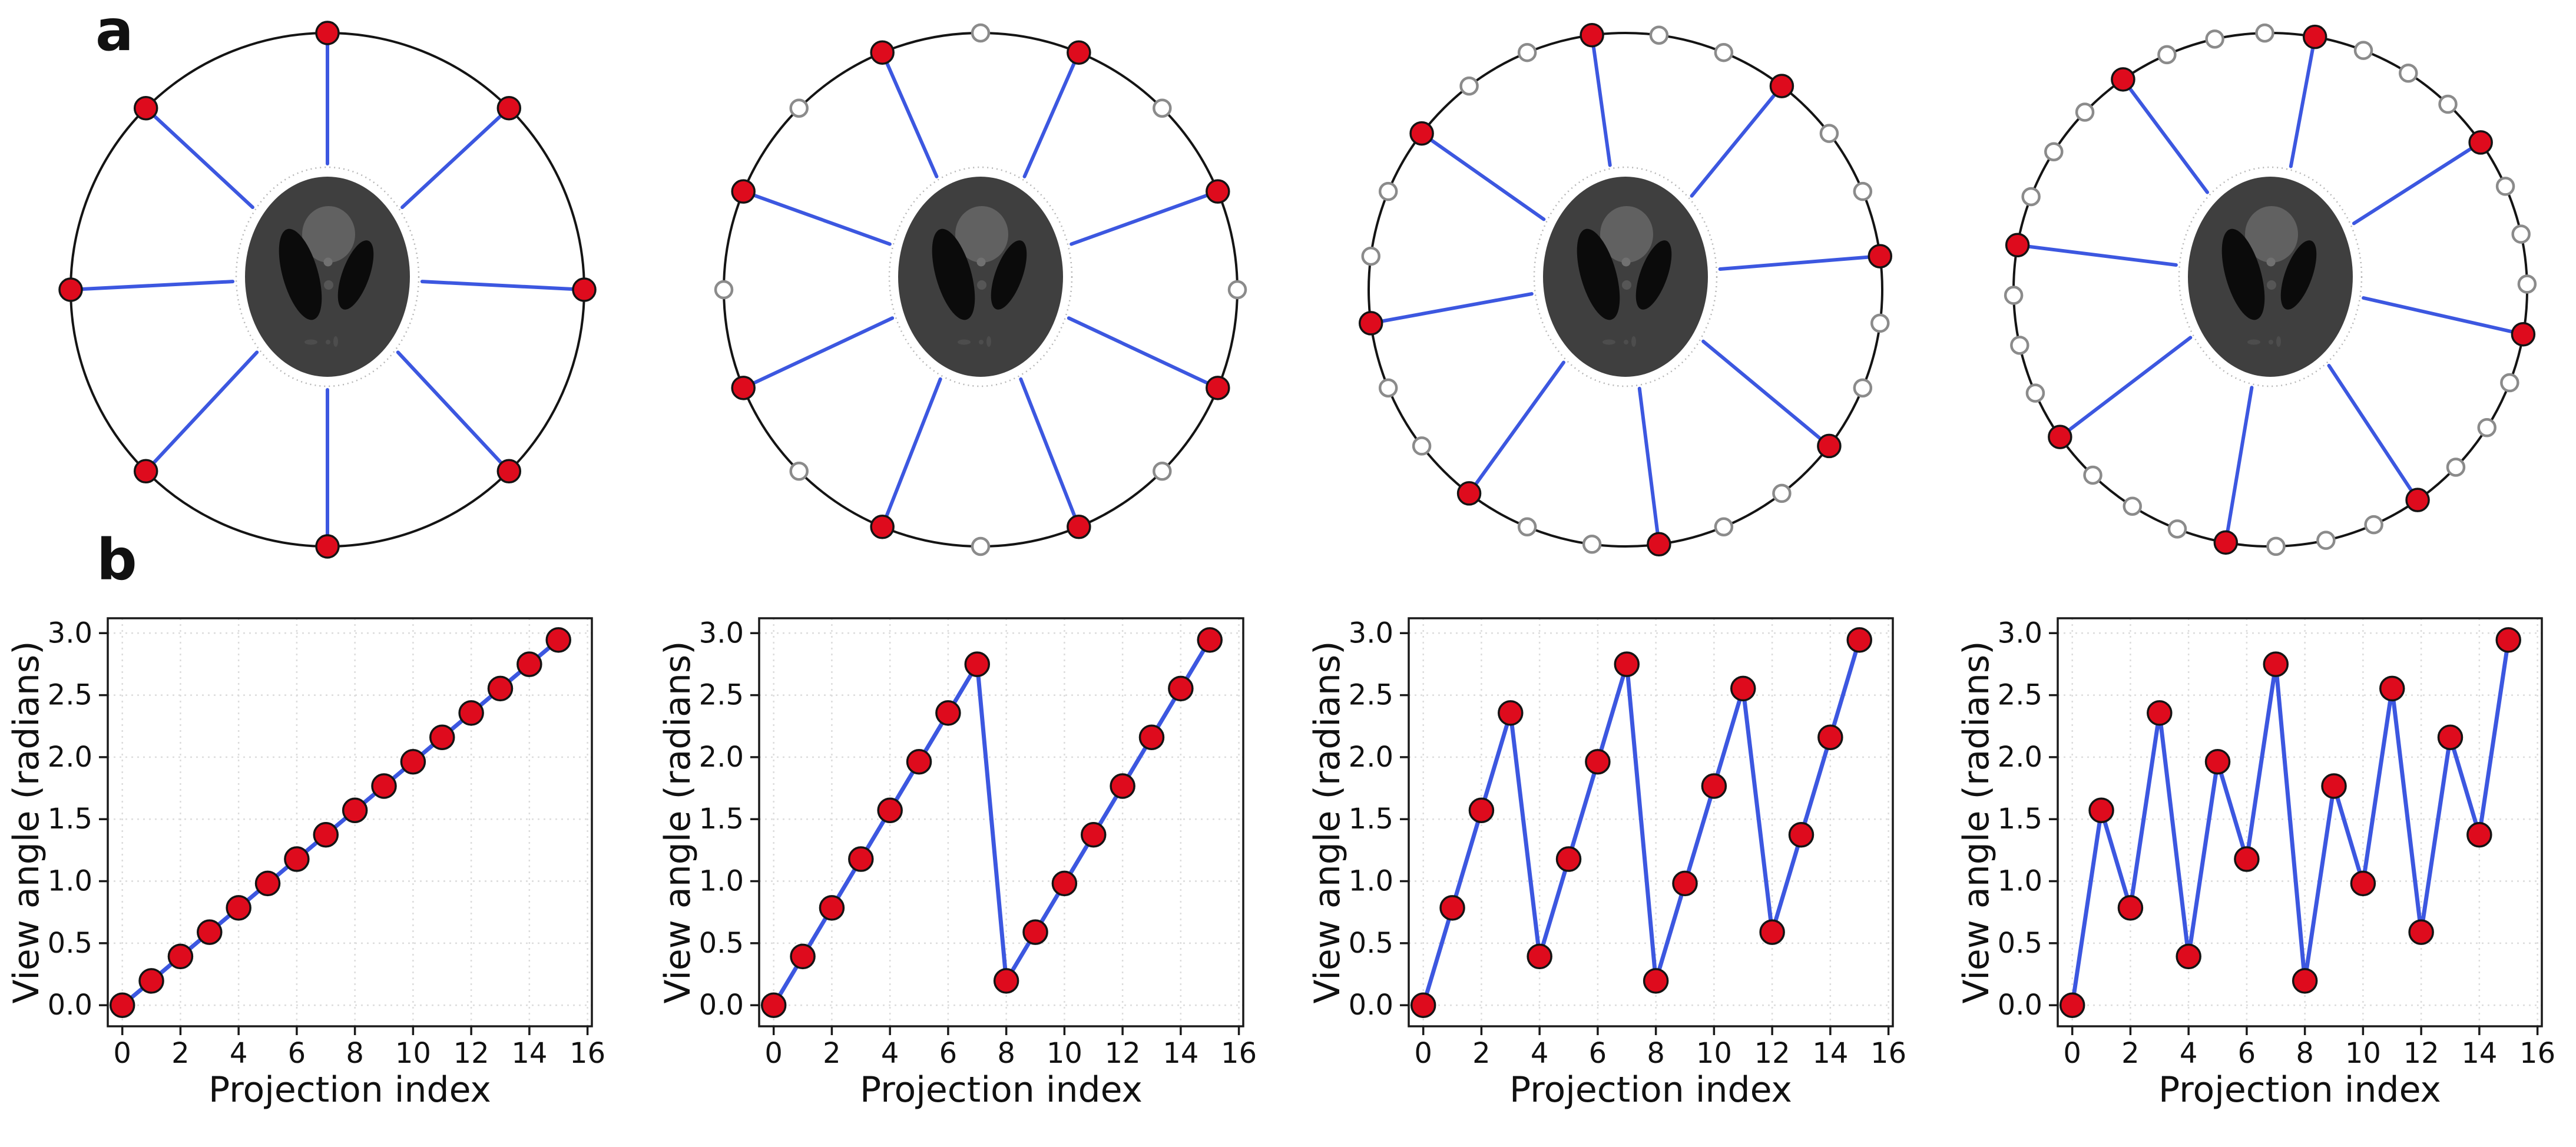 The width and height of the screenshot is (2576, 1147). What do you see at coordinates (1772, 1053) in the screenshot?
I see `x-tick-label: 12` at bounding box center [1772, 1053].